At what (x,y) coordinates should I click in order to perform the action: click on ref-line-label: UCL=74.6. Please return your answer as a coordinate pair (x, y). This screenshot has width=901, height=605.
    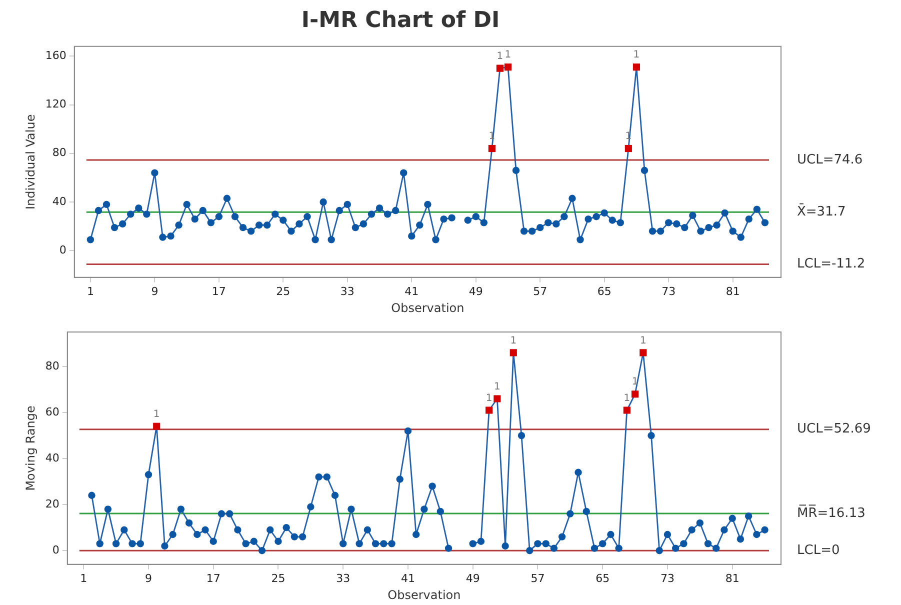
    Looking at the image, I should click on (830, 160).